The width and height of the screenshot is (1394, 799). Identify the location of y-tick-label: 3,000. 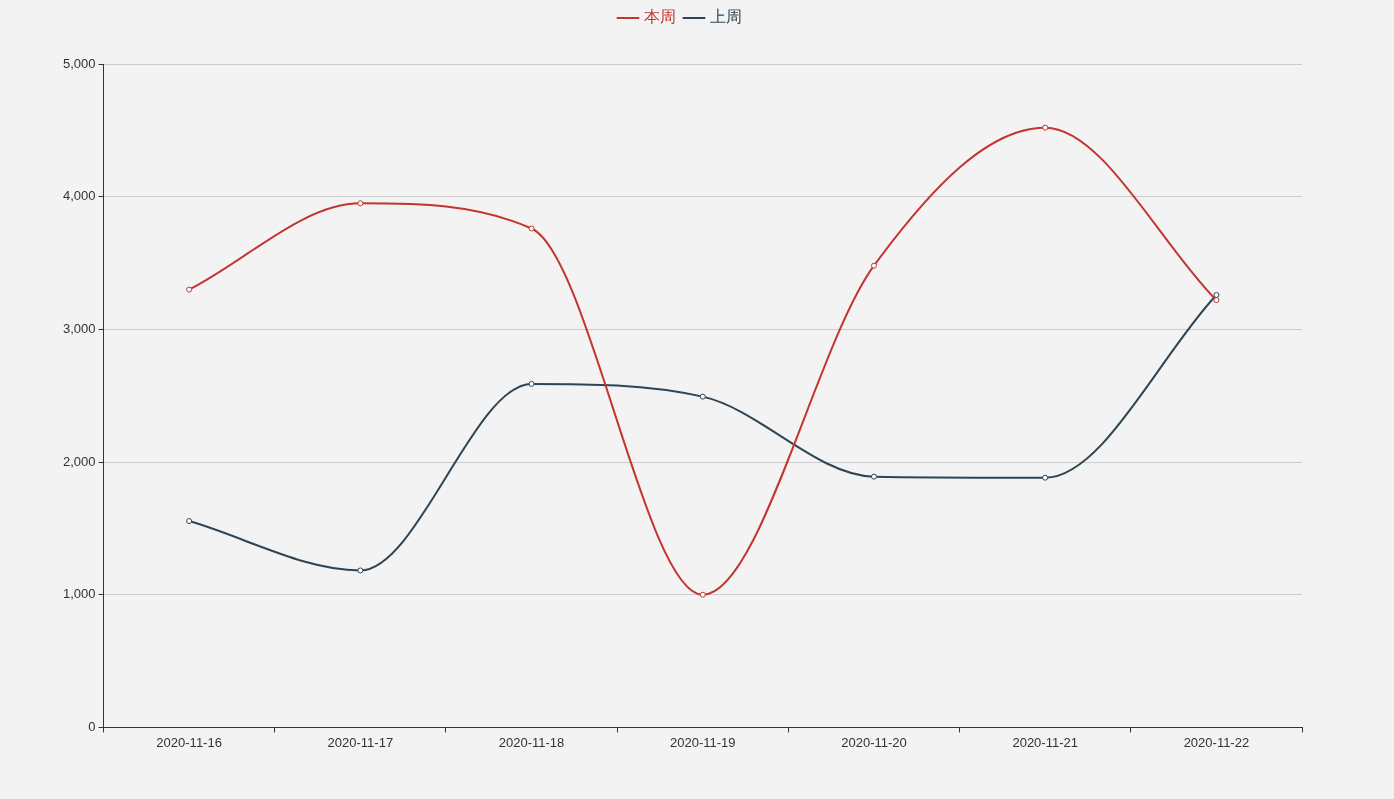
(79, 328).